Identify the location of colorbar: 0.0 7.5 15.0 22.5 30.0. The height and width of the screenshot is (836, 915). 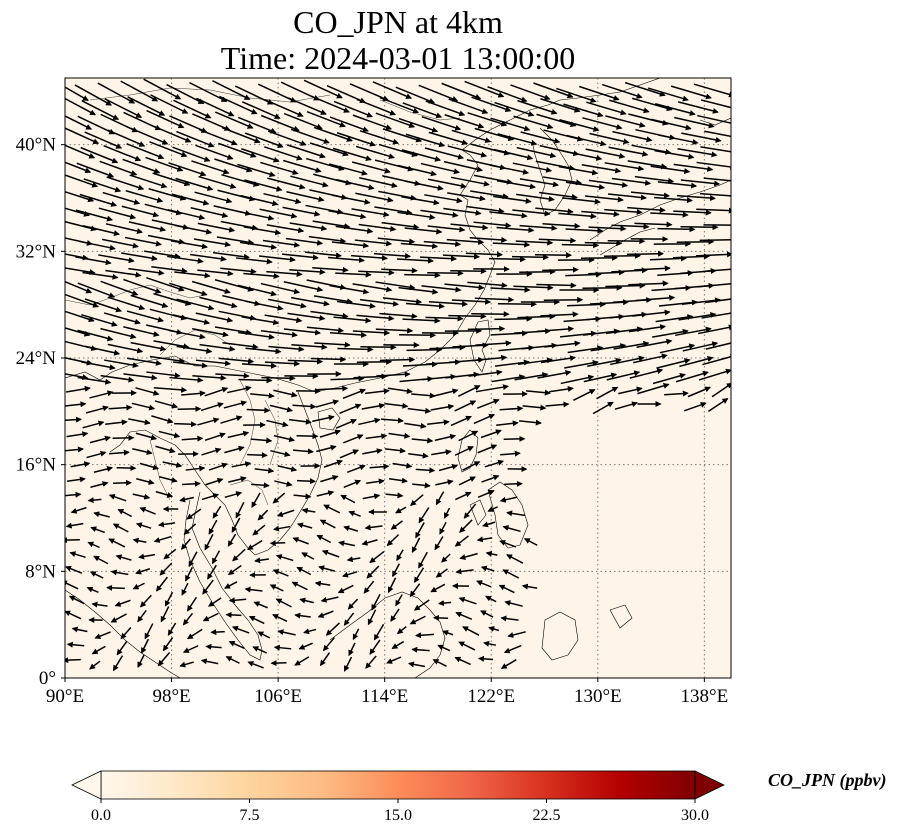
(398, 797).